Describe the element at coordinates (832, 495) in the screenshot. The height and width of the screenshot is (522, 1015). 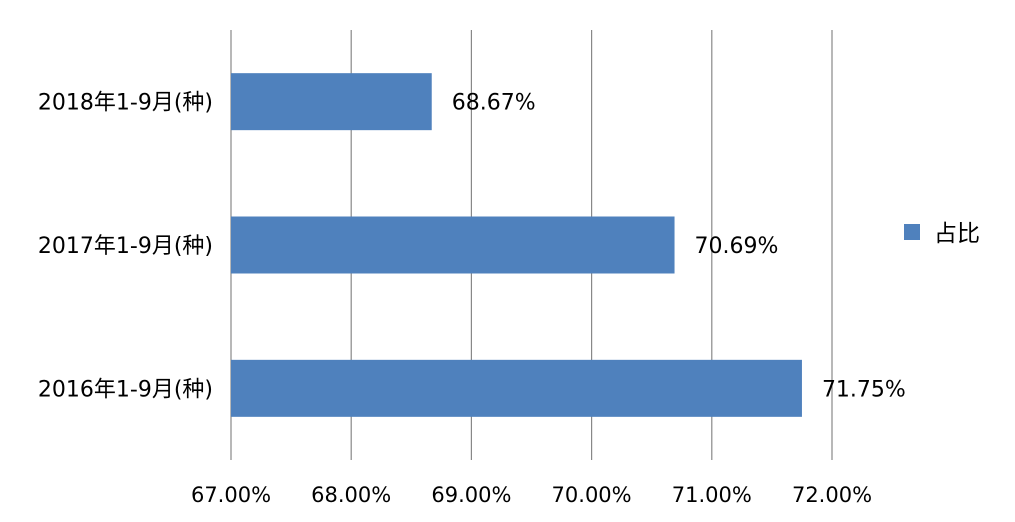
I see `x-tick-label: 72.00%` at that location.